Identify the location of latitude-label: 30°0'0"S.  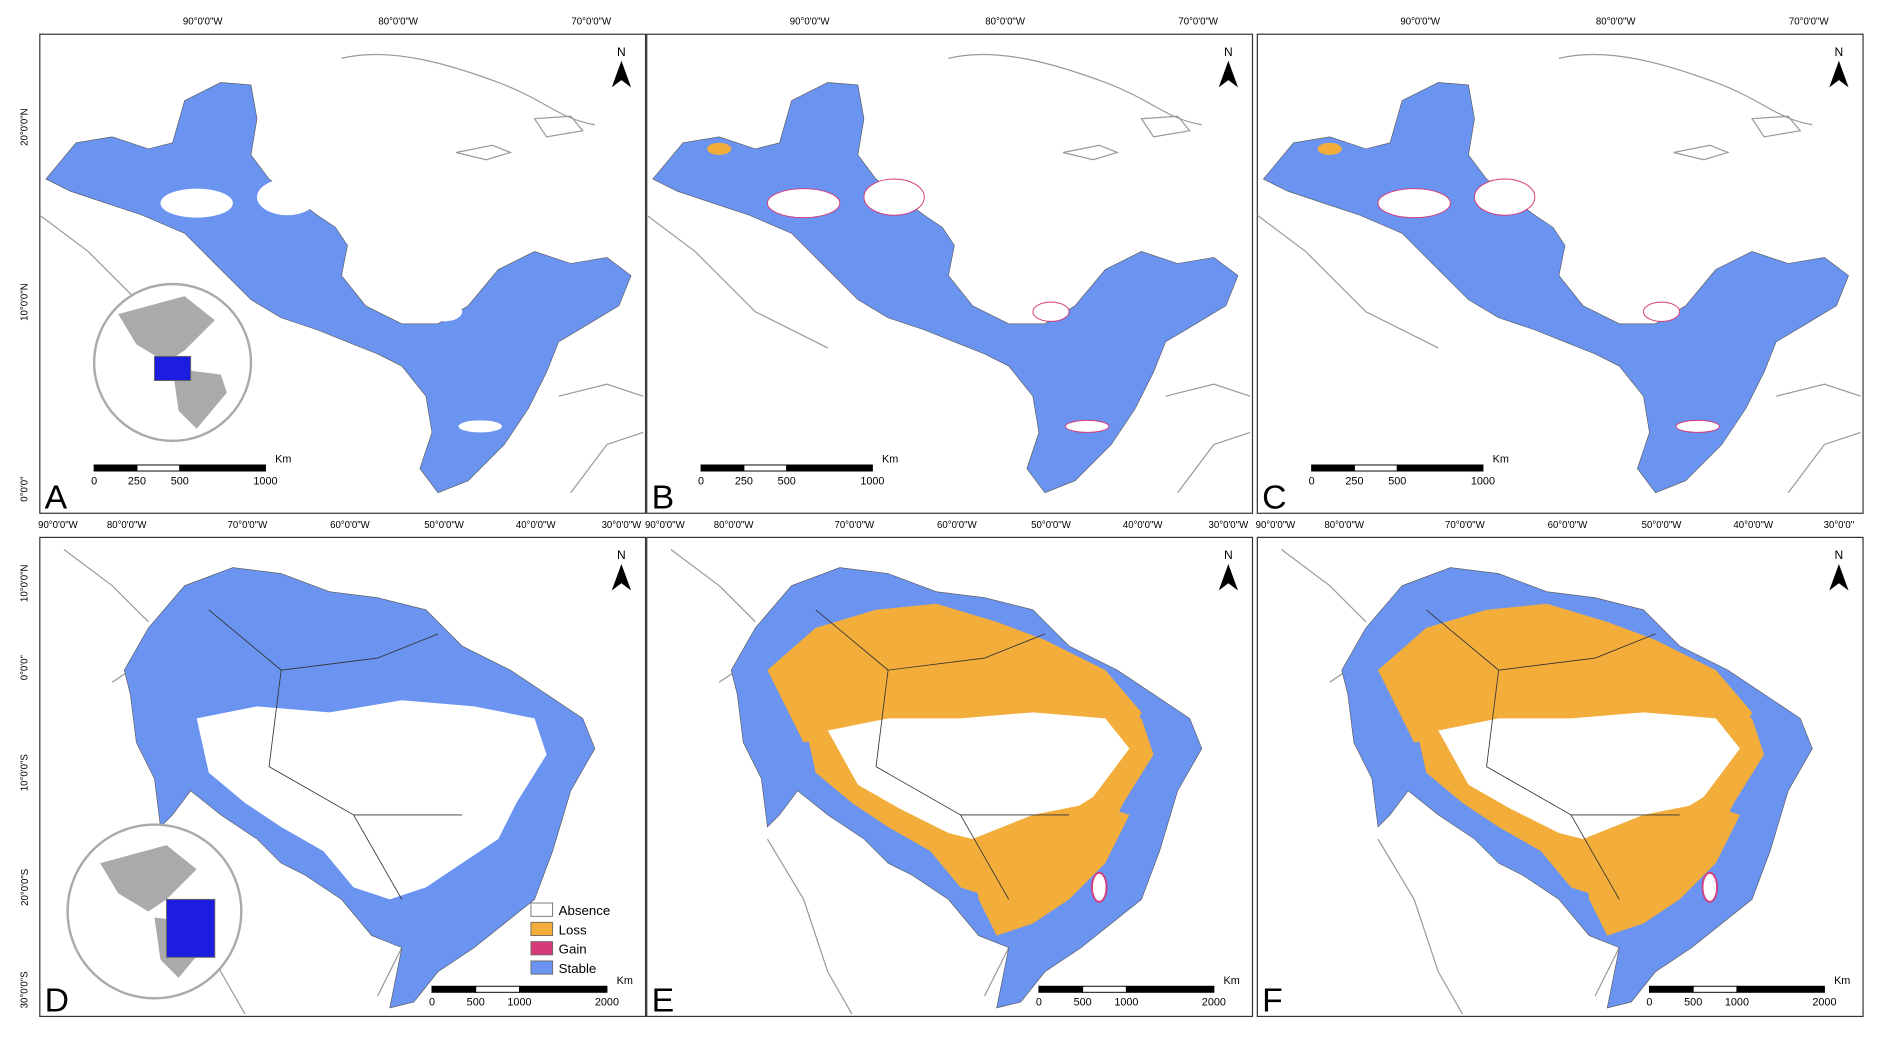
(25, 989).